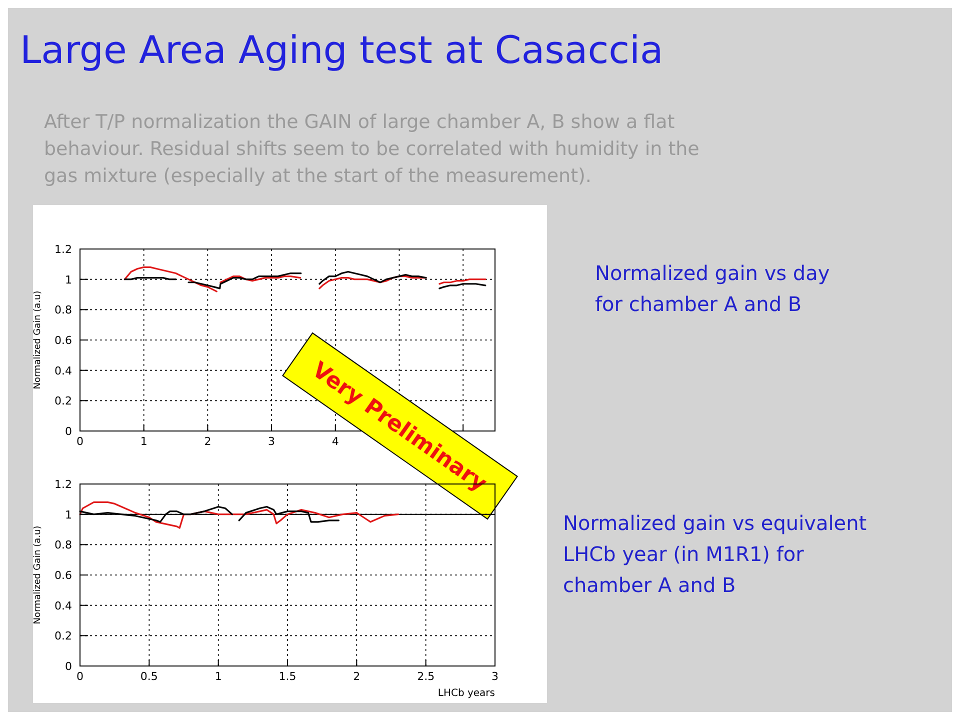 This screenshot has height=720, width=960. I want to click on x-tick-label: 0.5, so click(149, 676).